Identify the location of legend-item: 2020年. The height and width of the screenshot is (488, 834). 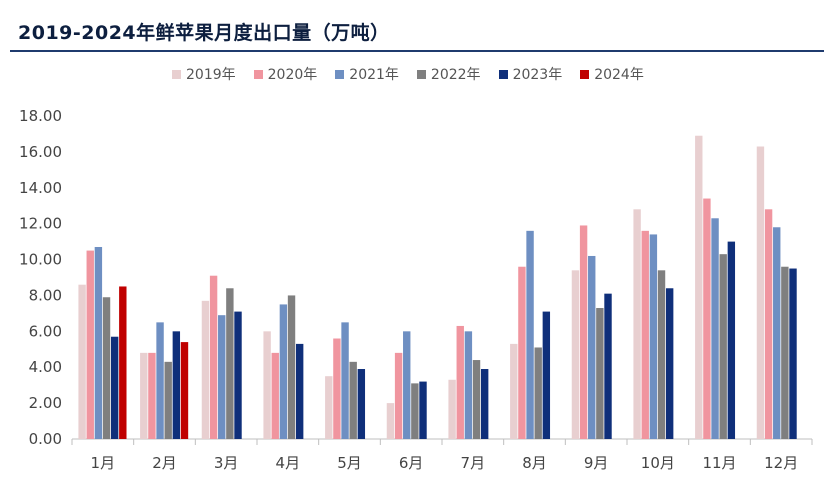
(285, 74).